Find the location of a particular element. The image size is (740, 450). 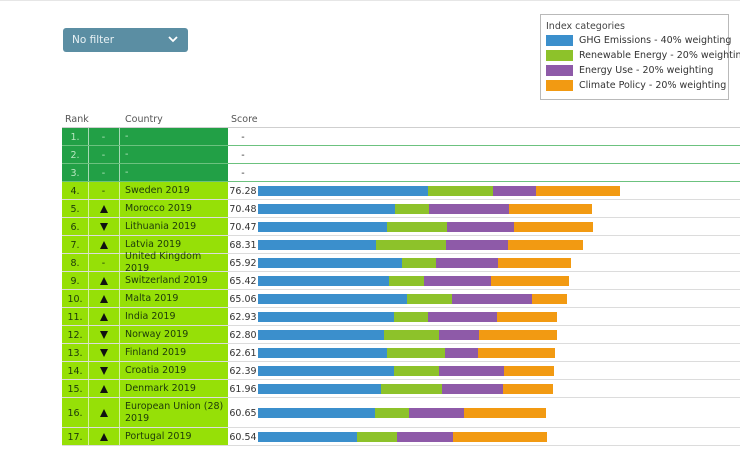

table-row: 16. European Union (28) 2019 60.65 is located at coordinates (370, 413).